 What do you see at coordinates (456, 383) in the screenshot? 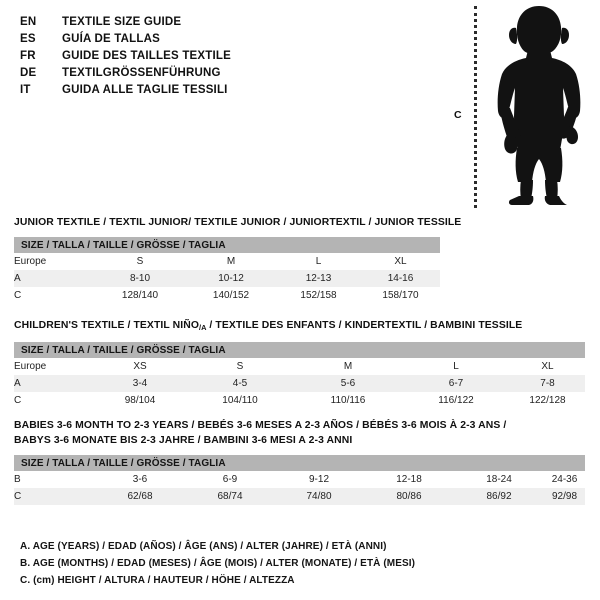
I see `table-cell: 6-7` at bounding box center [456, 383].